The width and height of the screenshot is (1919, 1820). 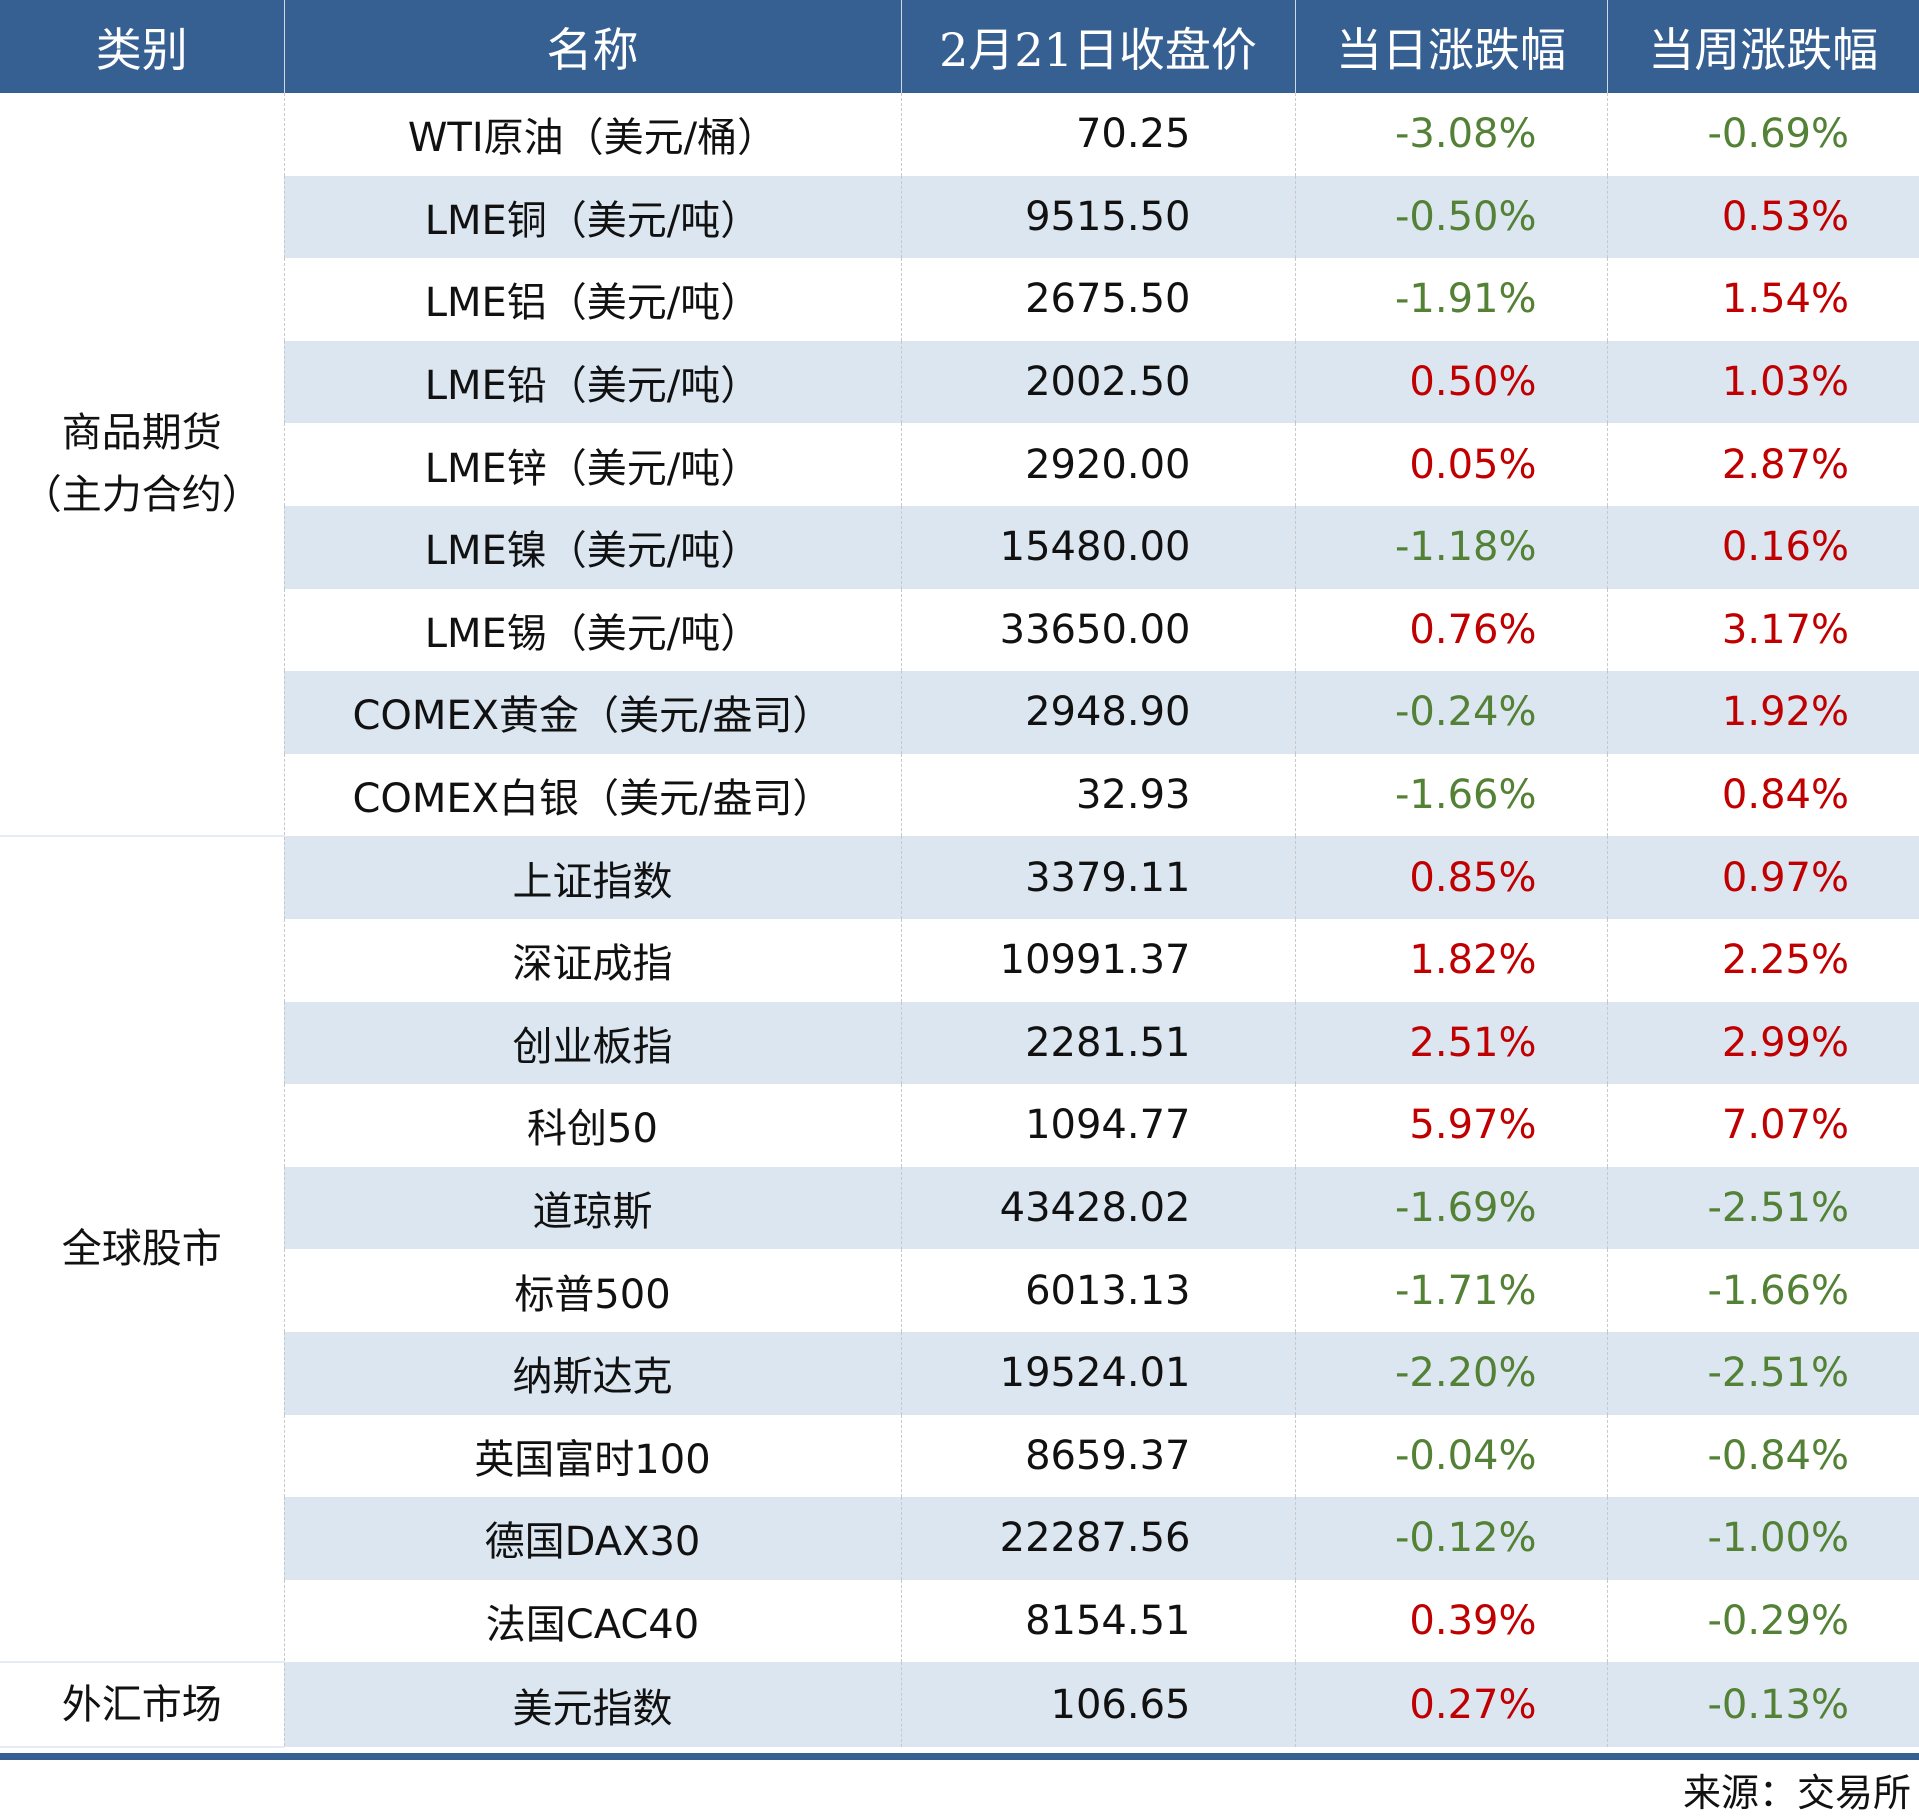 I want to click on table-row: 英国富时100 8659.37 -0.04% -0.84%, so click(x=959, y=1456).